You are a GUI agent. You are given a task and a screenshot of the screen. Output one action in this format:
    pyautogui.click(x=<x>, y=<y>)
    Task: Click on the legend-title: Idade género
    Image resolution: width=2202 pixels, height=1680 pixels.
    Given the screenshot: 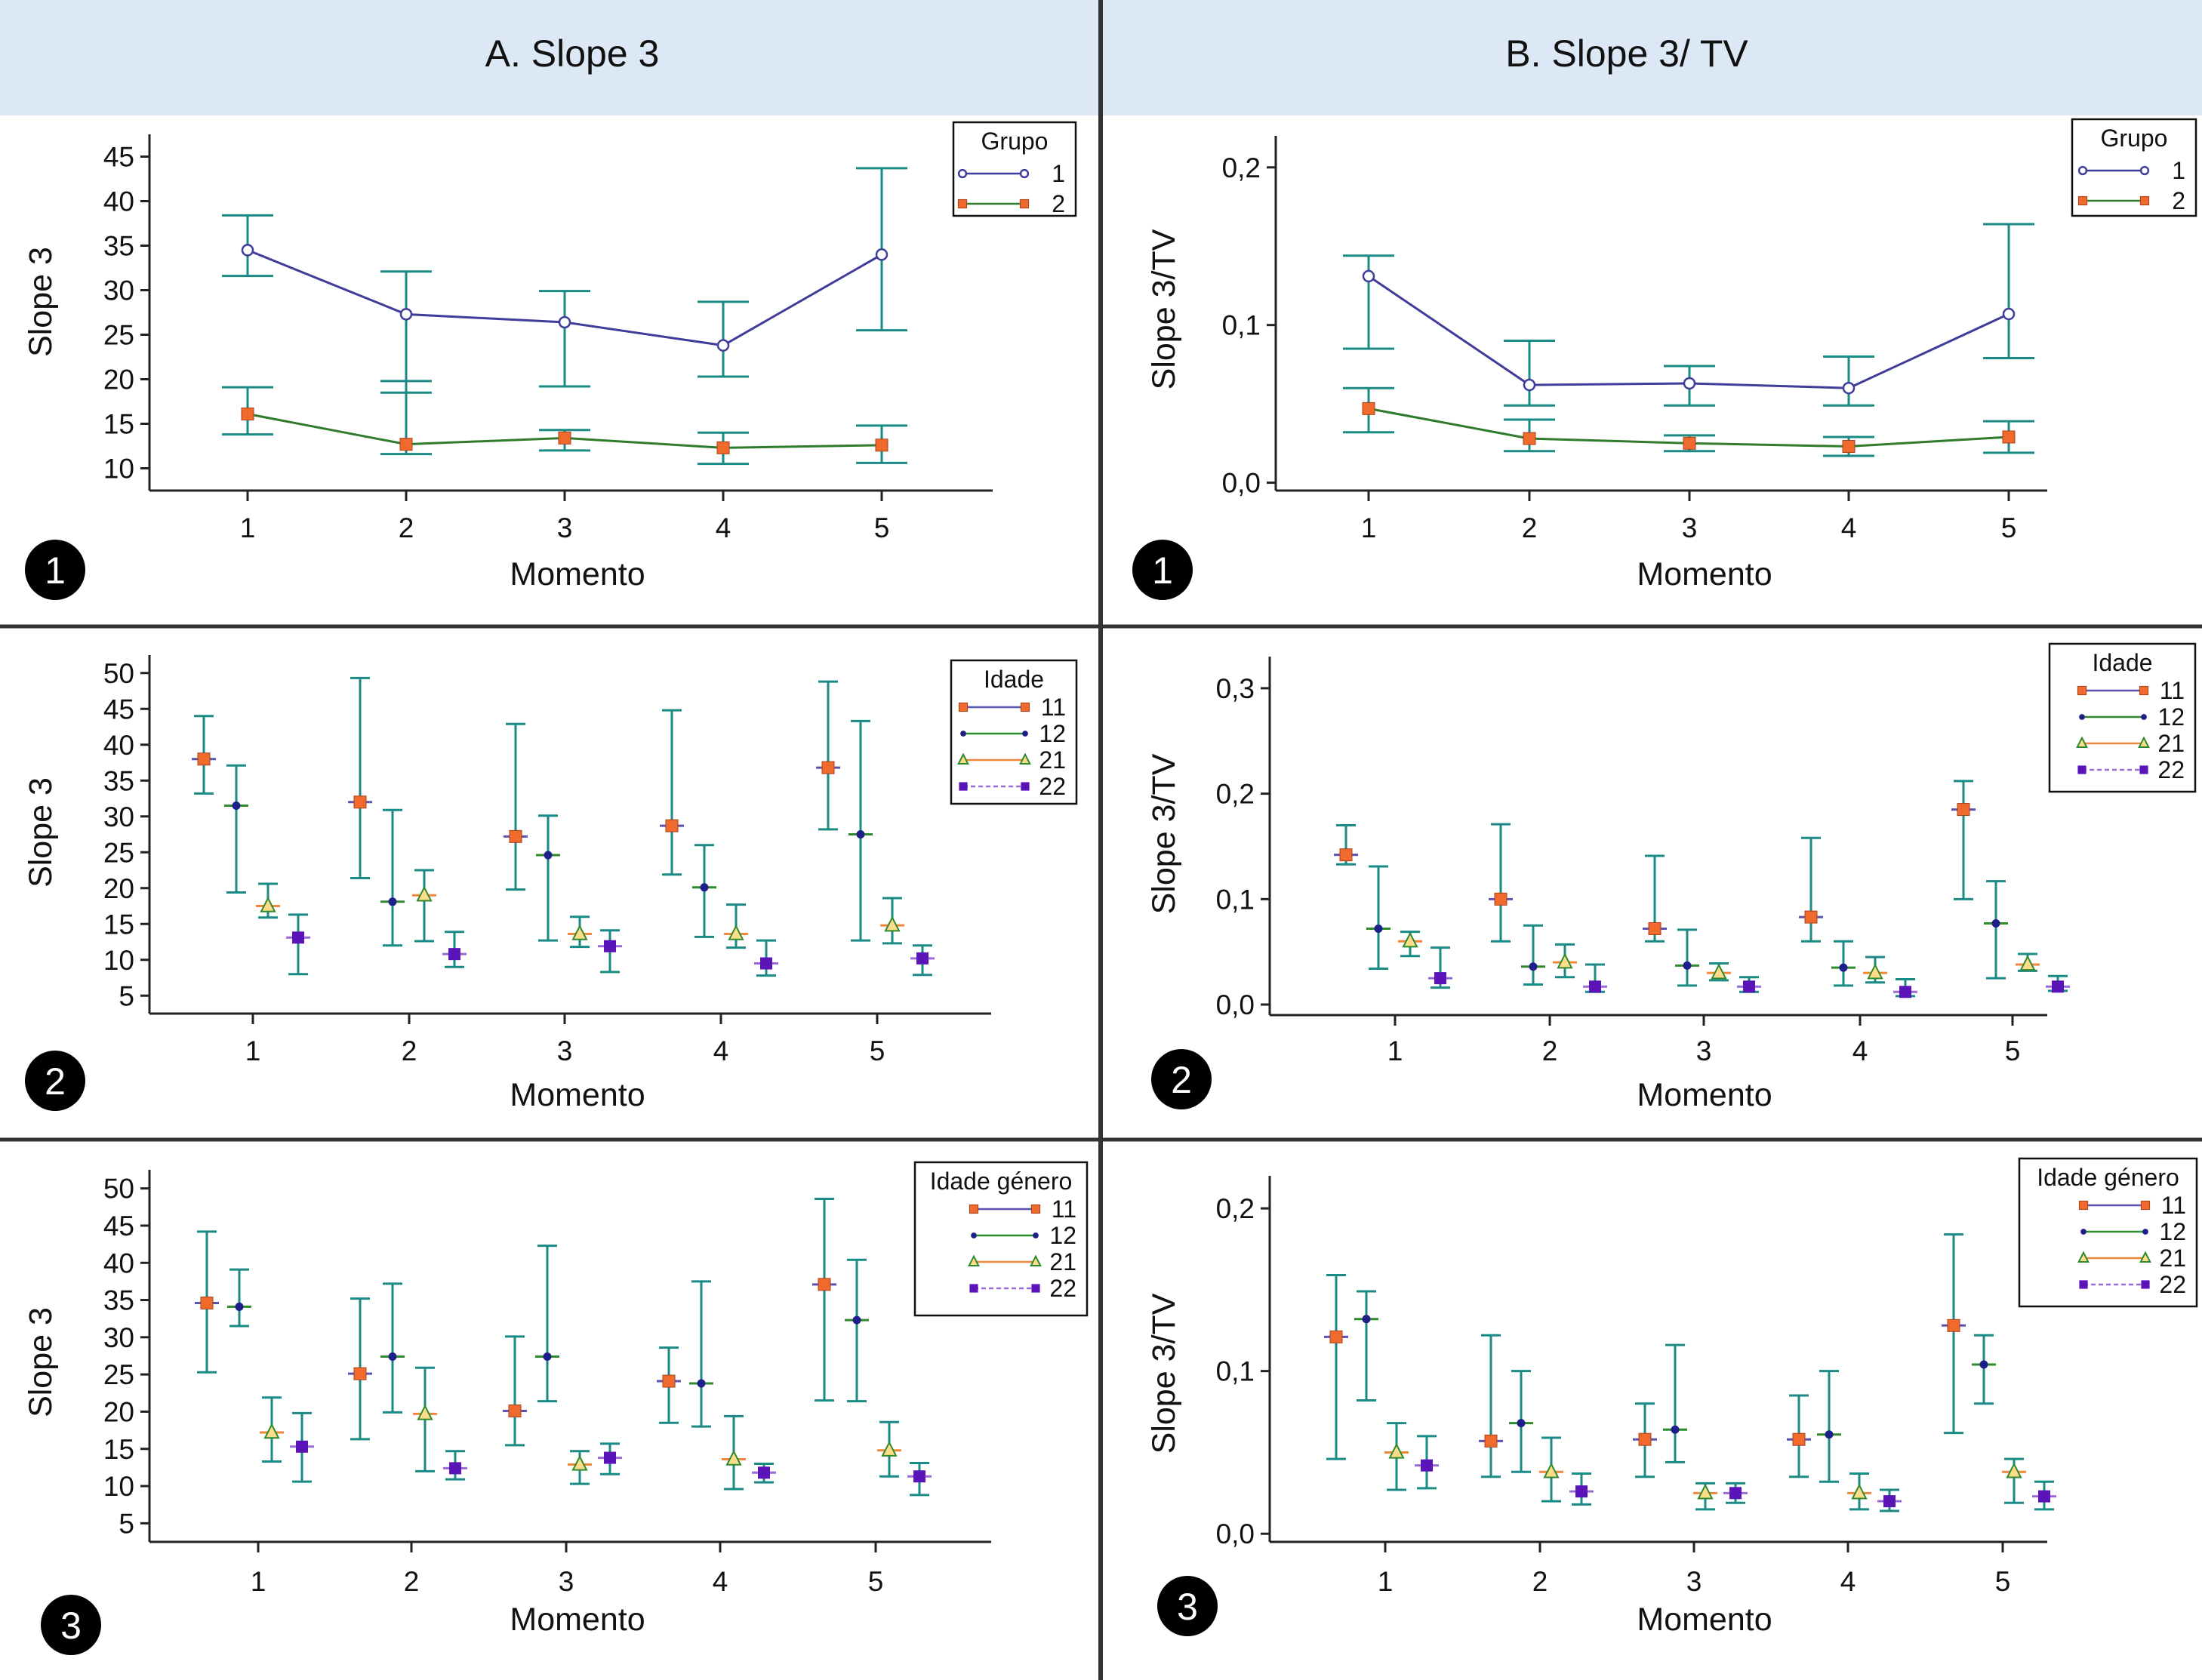 What is the action you would take?
    pyautogui.click(x=1001, y=1181)
    